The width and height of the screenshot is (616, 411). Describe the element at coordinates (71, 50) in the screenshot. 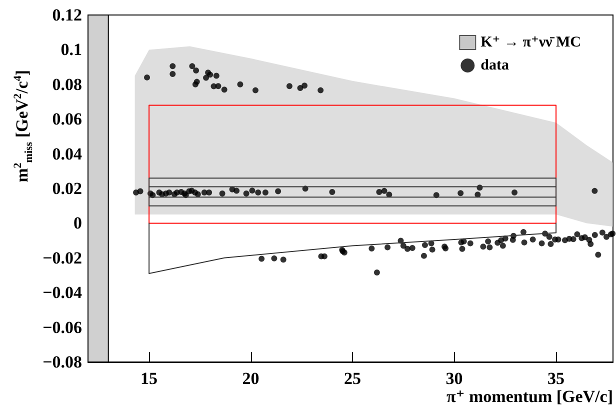

I see `y-tick-label: 0.1` at that location.